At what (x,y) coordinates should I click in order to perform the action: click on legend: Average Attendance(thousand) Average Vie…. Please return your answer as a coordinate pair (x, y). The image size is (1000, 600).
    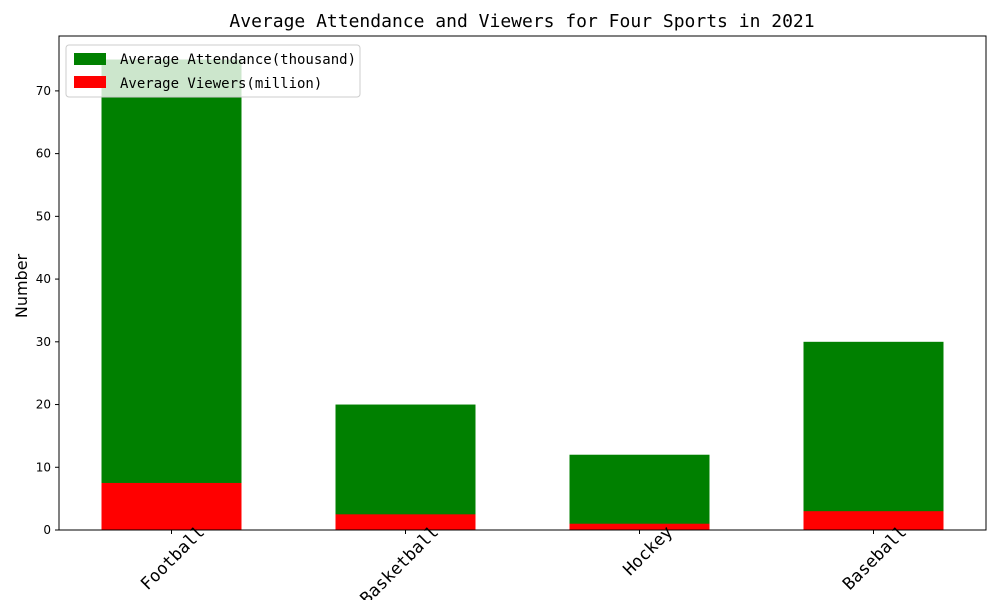
    Looking at the image, I should click on (213, 71).